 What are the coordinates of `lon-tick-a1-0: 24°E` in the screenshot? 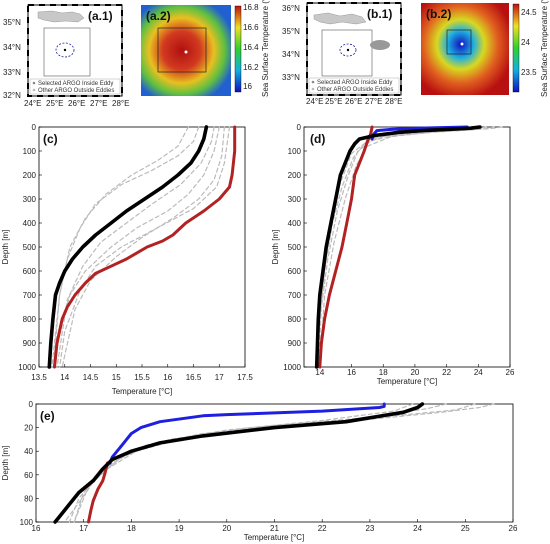 It's located at (32, 103).